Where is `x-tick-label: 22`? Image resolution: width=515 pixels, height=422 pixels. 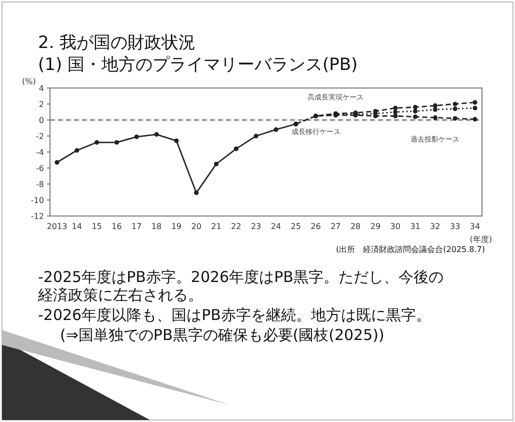
x-tick-label: 22 is located at coordinates (236, 226).